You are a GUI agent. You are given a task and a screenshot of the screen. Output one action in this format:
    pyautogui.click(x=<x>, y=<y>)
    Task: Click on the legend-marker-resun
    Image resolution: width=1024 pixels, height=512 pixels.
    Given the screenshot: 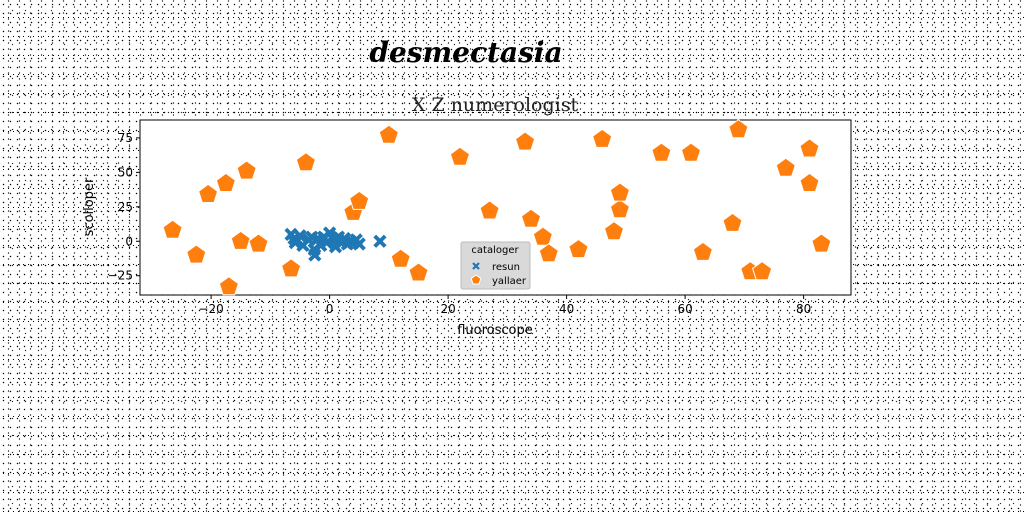 What is the action you would take?
    pyautogui.click(x=476, y=266)
    